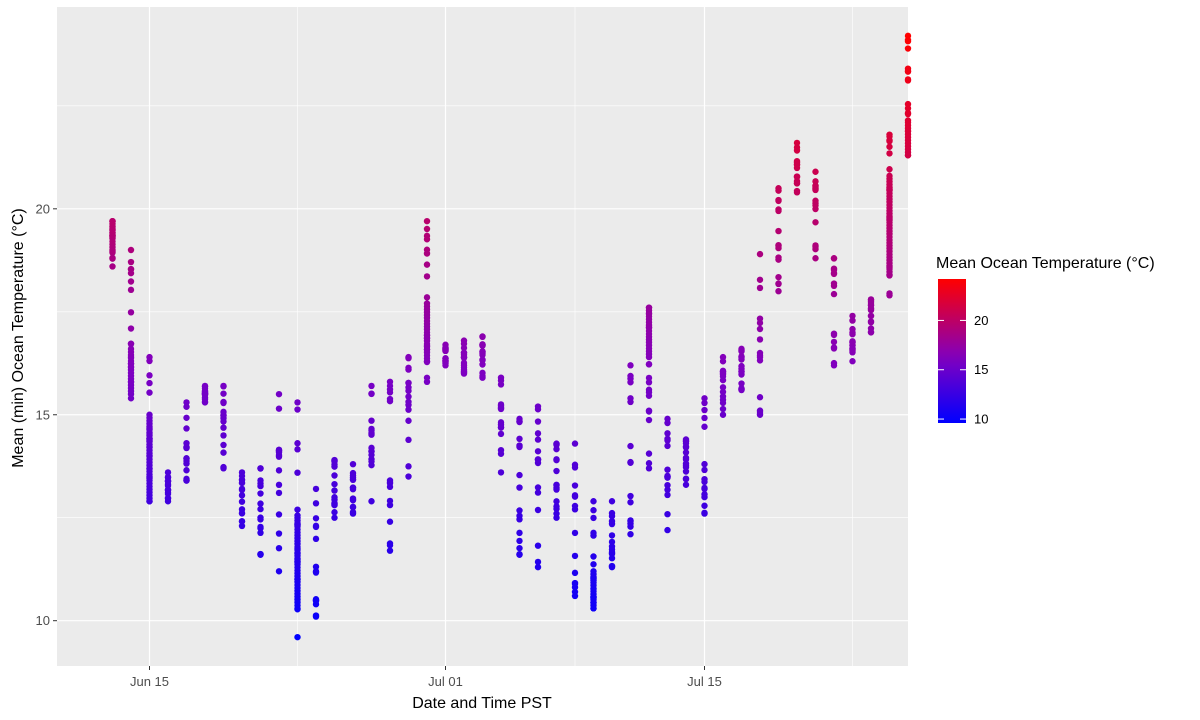 The image size is (1200, 720). Describe the element at coordinates (981, 369) in the screenshot. I see `legend-tick-label: 15` at that location.